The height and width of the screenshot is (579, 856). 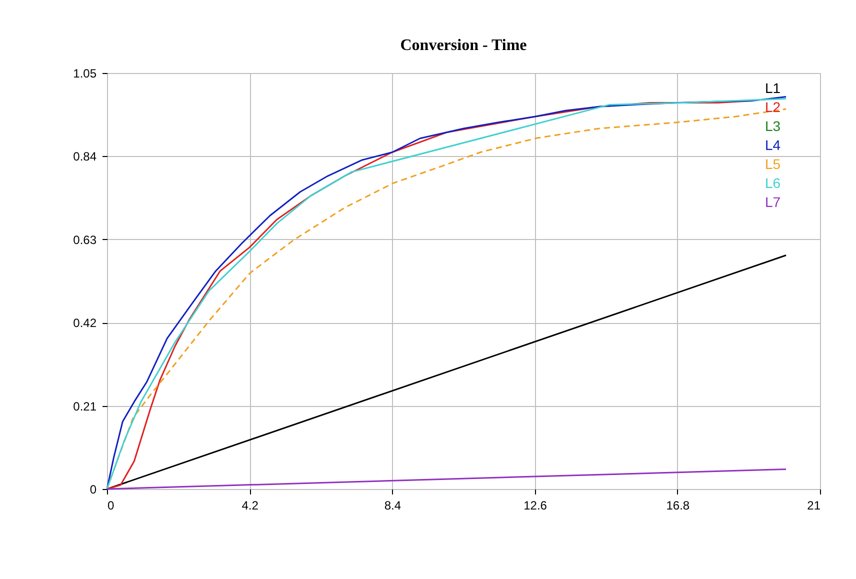 What do you see at coordinates (773, 202) in the screenshot?
I see `text: L7` at bounding box center [773, 202].